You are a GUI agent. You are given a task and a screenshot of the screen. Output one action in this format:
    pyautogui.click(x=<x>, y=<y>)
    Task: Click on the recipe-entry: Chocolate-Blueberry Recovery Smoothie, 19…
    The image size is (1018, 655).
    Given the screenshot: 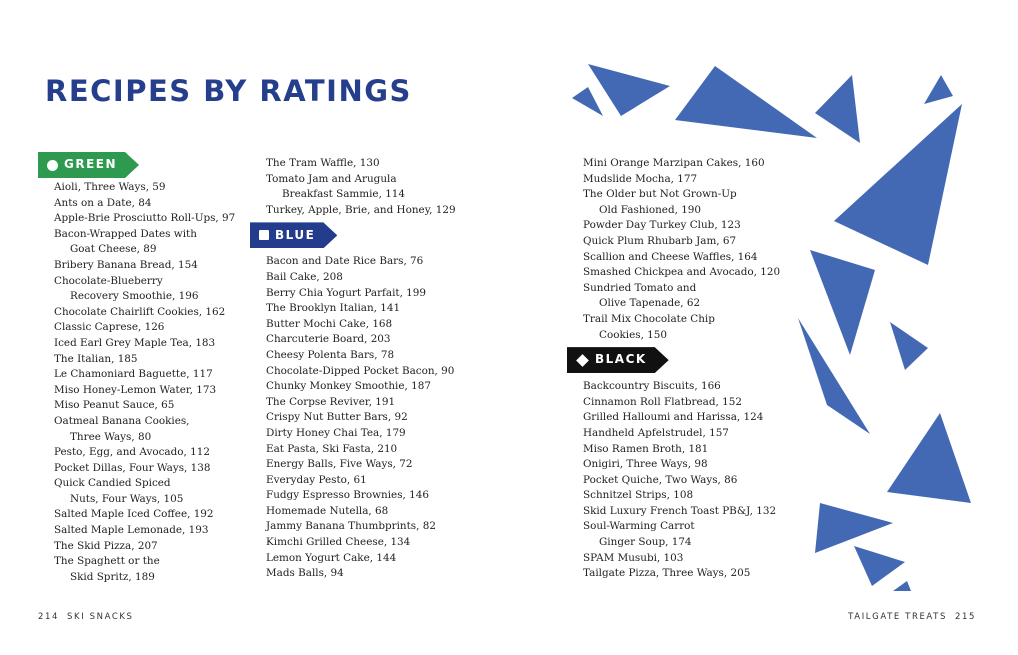 What is the action you would take?
    pyautogui.click(x=154, y=289)
    